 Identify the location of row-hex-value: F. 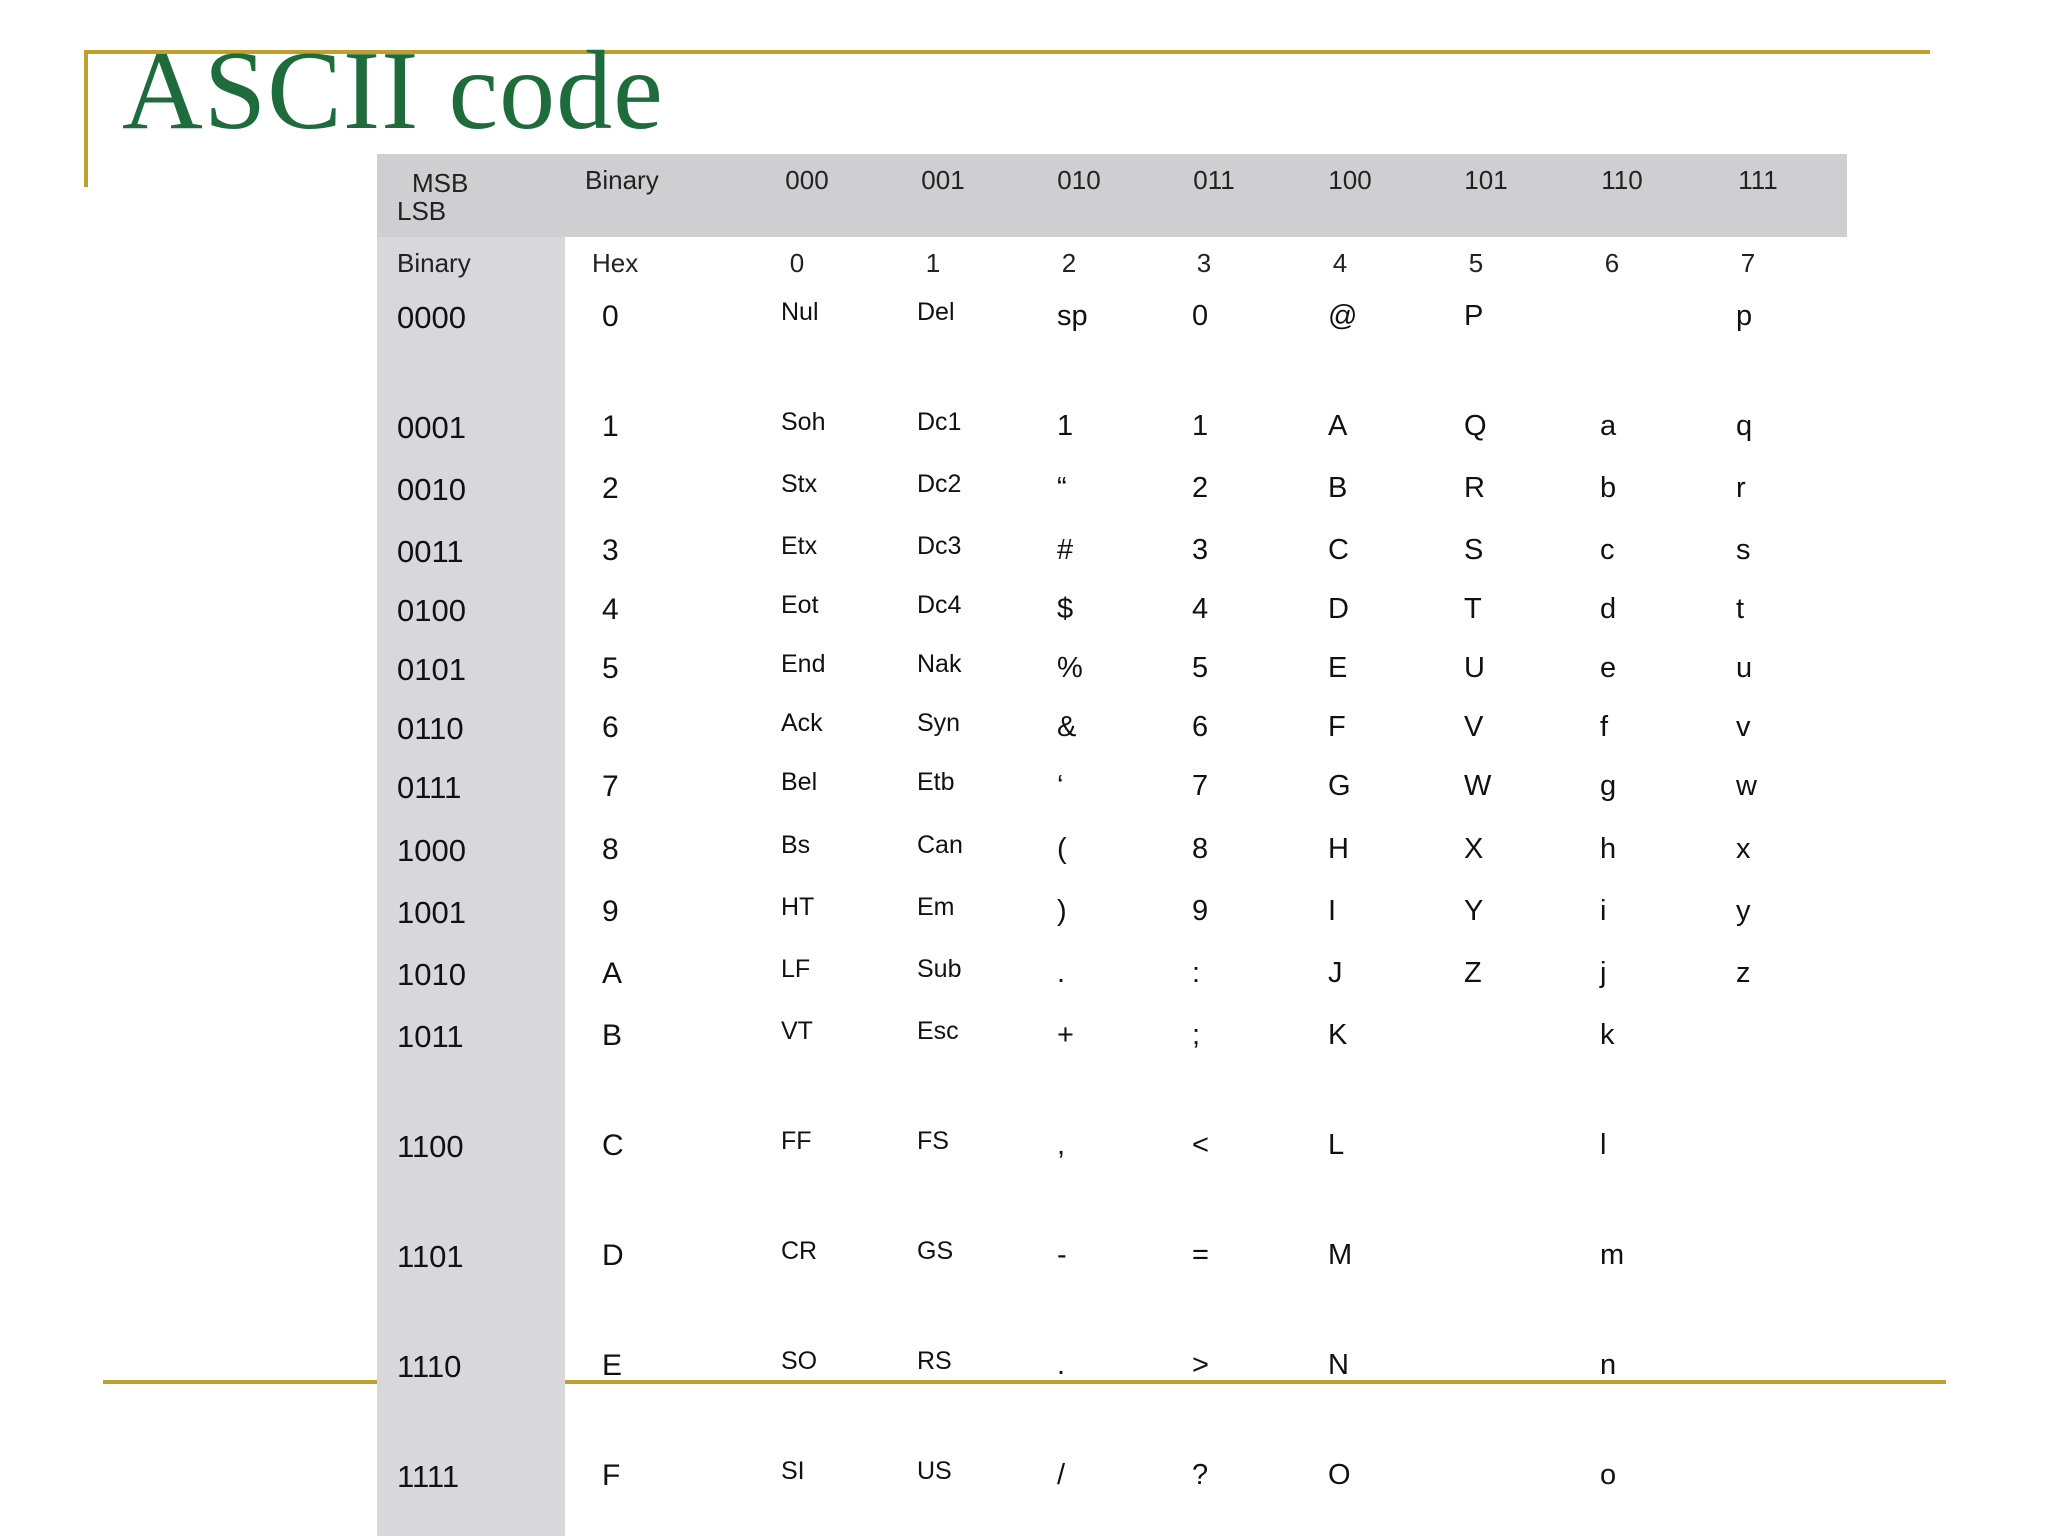
(611, 1475).